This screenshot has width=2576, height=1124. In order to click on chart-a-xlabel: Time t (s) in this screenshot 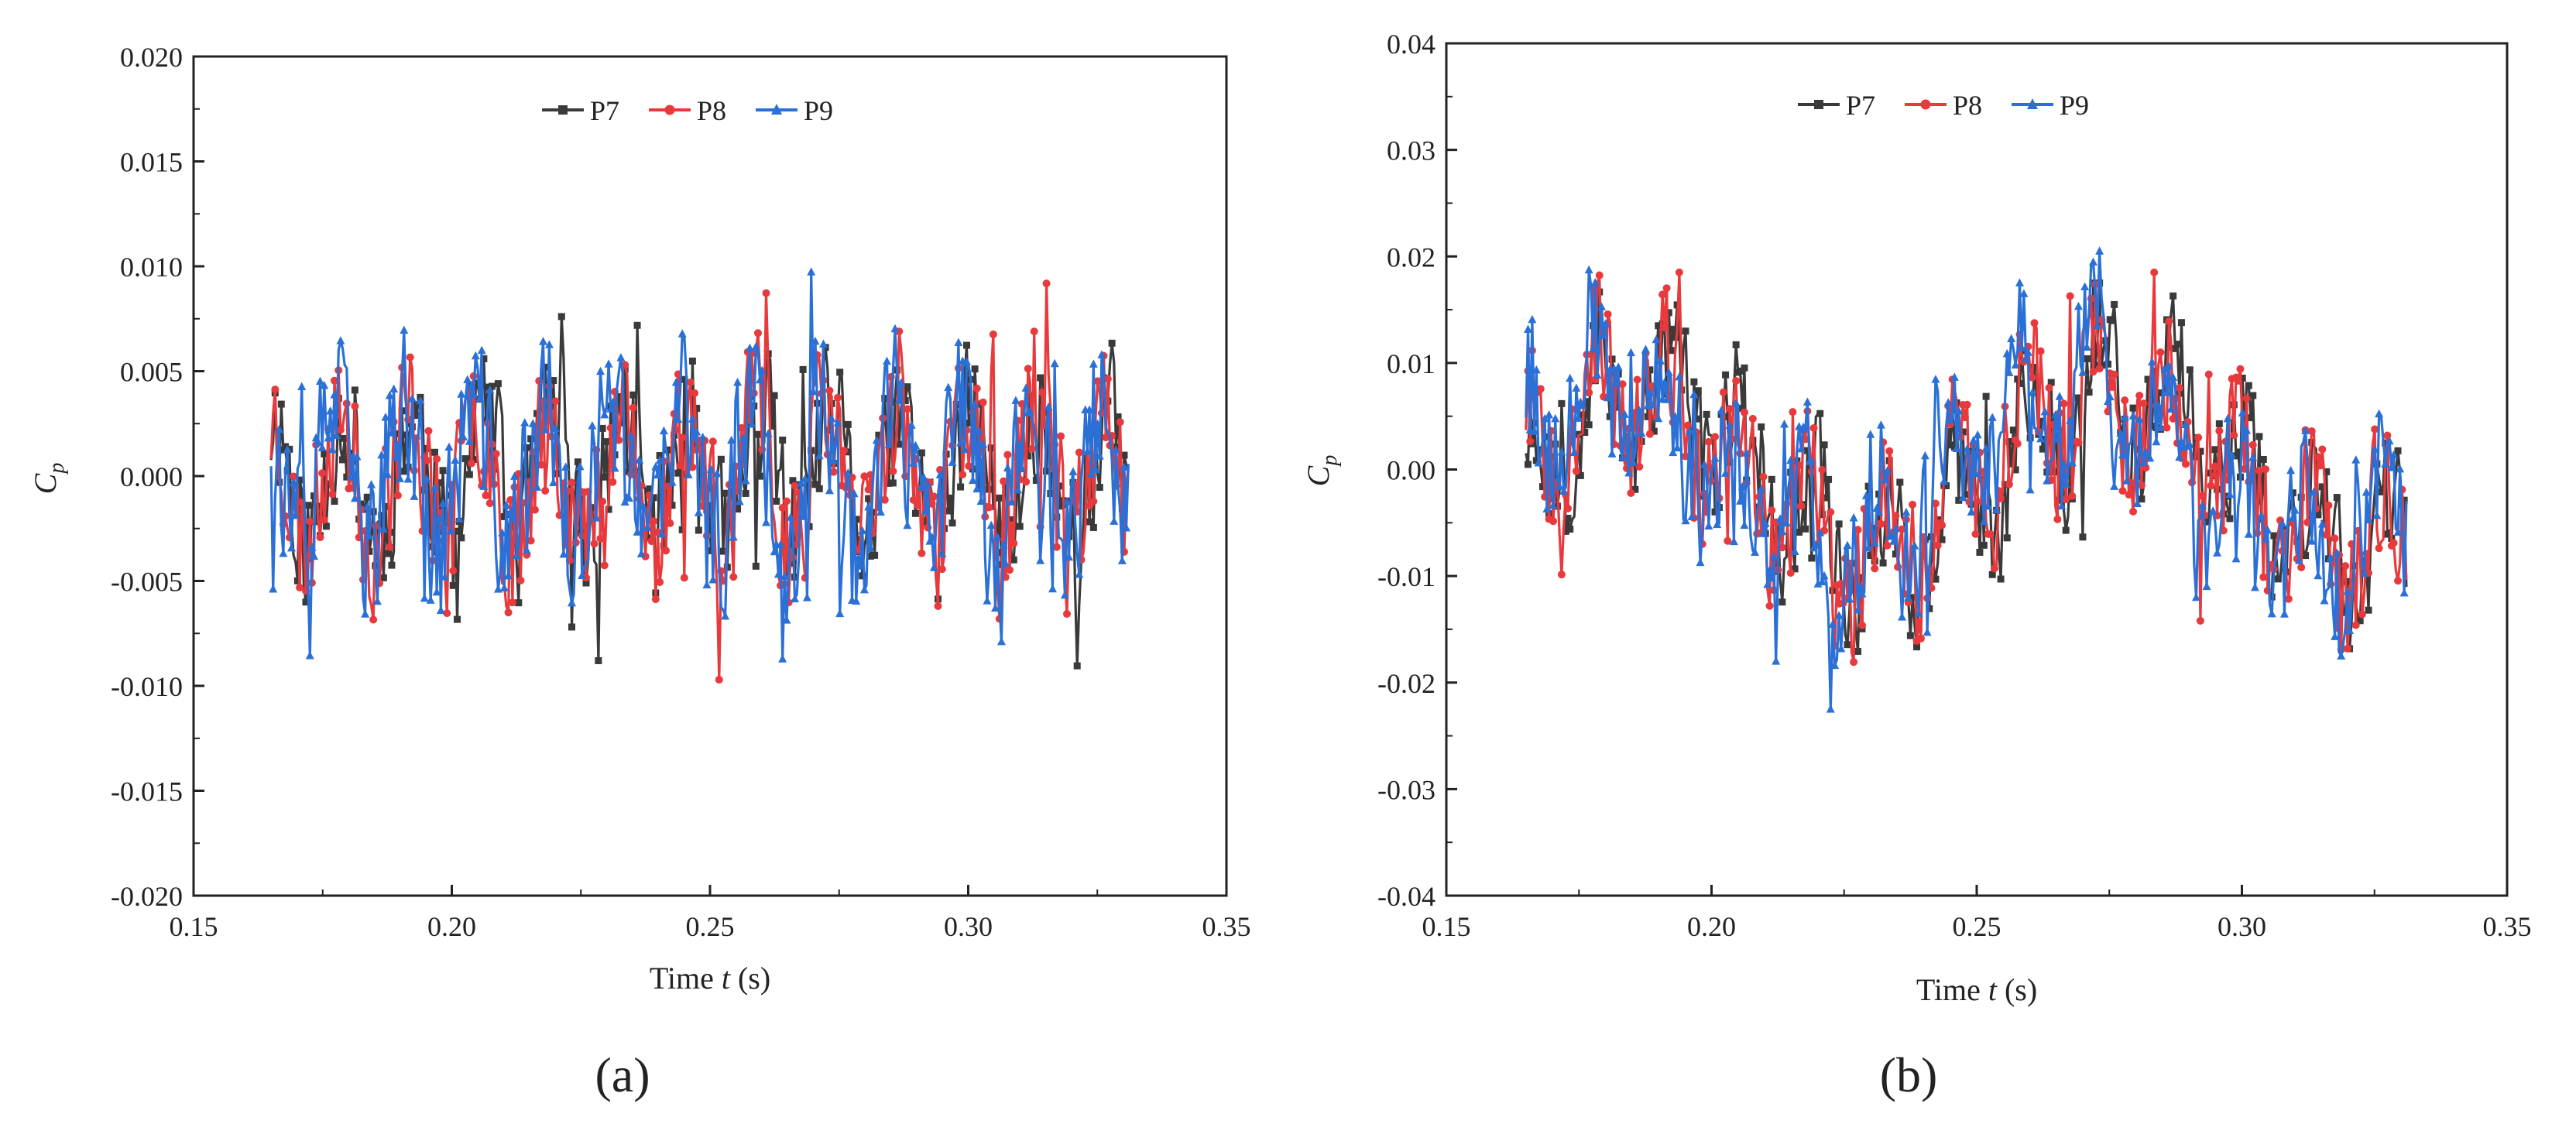, I will do `click(710, 978)`.